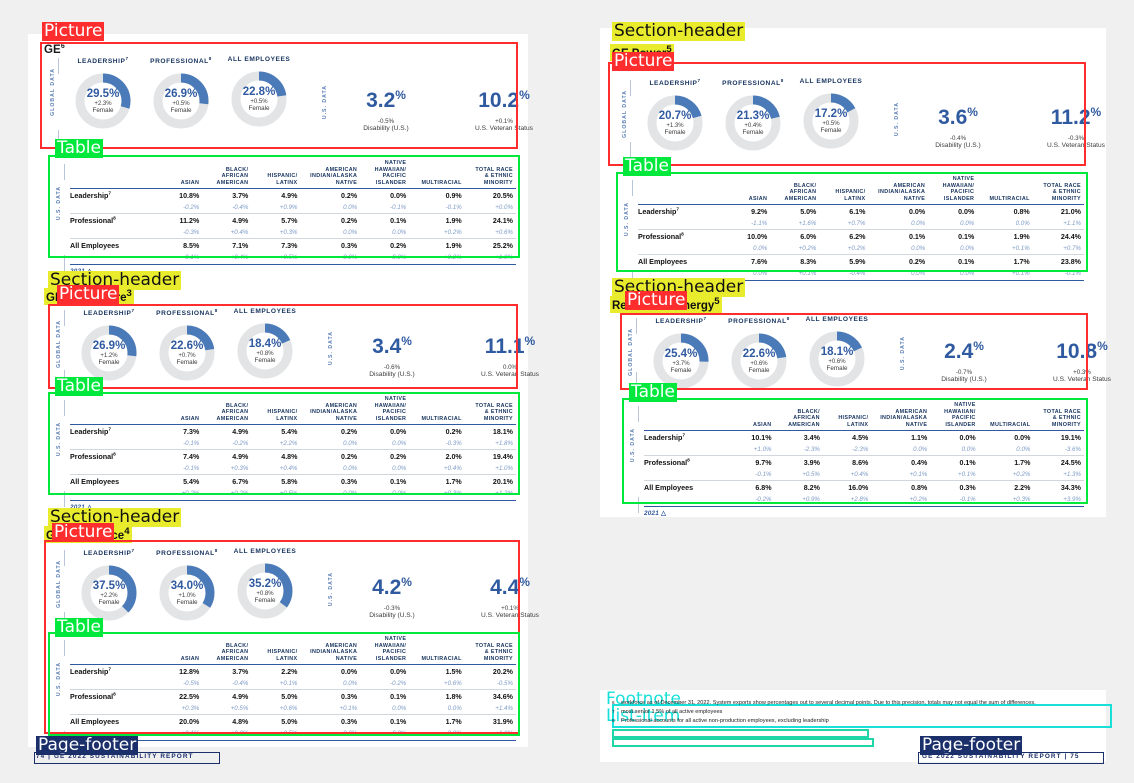 The height and width of the screenshot is (783, 1134). Describe the element at coordinates (749, 417) in the screenshot. I see `table-header-cell-0: ASIAN` at that location.